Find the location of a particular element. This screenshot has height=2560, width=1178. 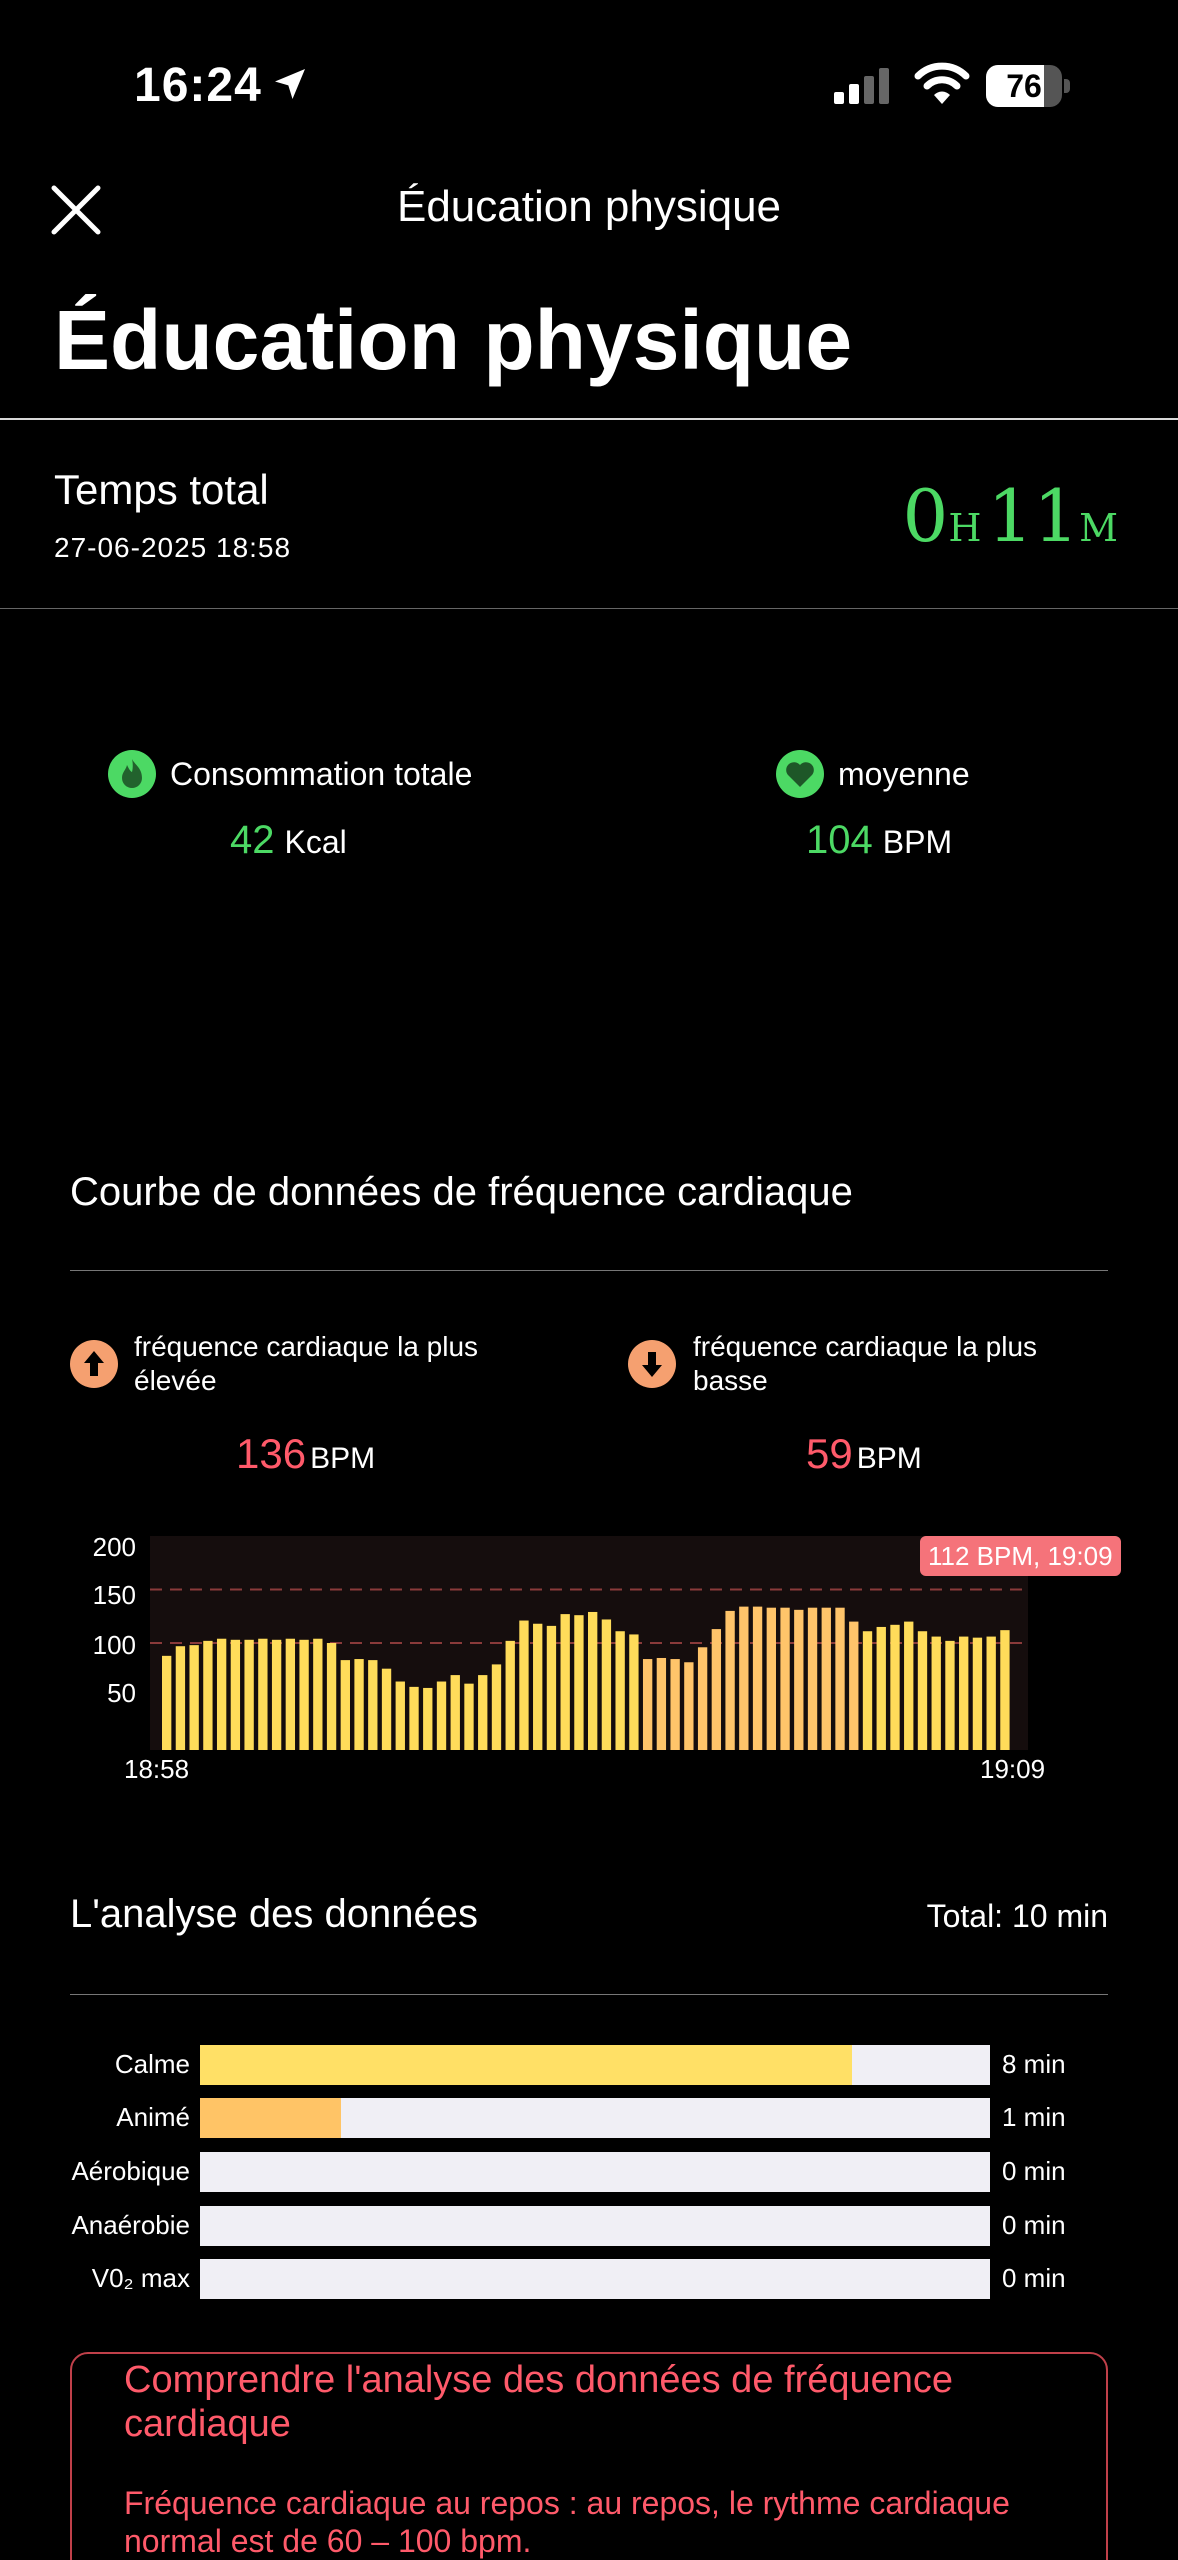

heart-rate-chart-svg is located at coordinates (589, 1669).